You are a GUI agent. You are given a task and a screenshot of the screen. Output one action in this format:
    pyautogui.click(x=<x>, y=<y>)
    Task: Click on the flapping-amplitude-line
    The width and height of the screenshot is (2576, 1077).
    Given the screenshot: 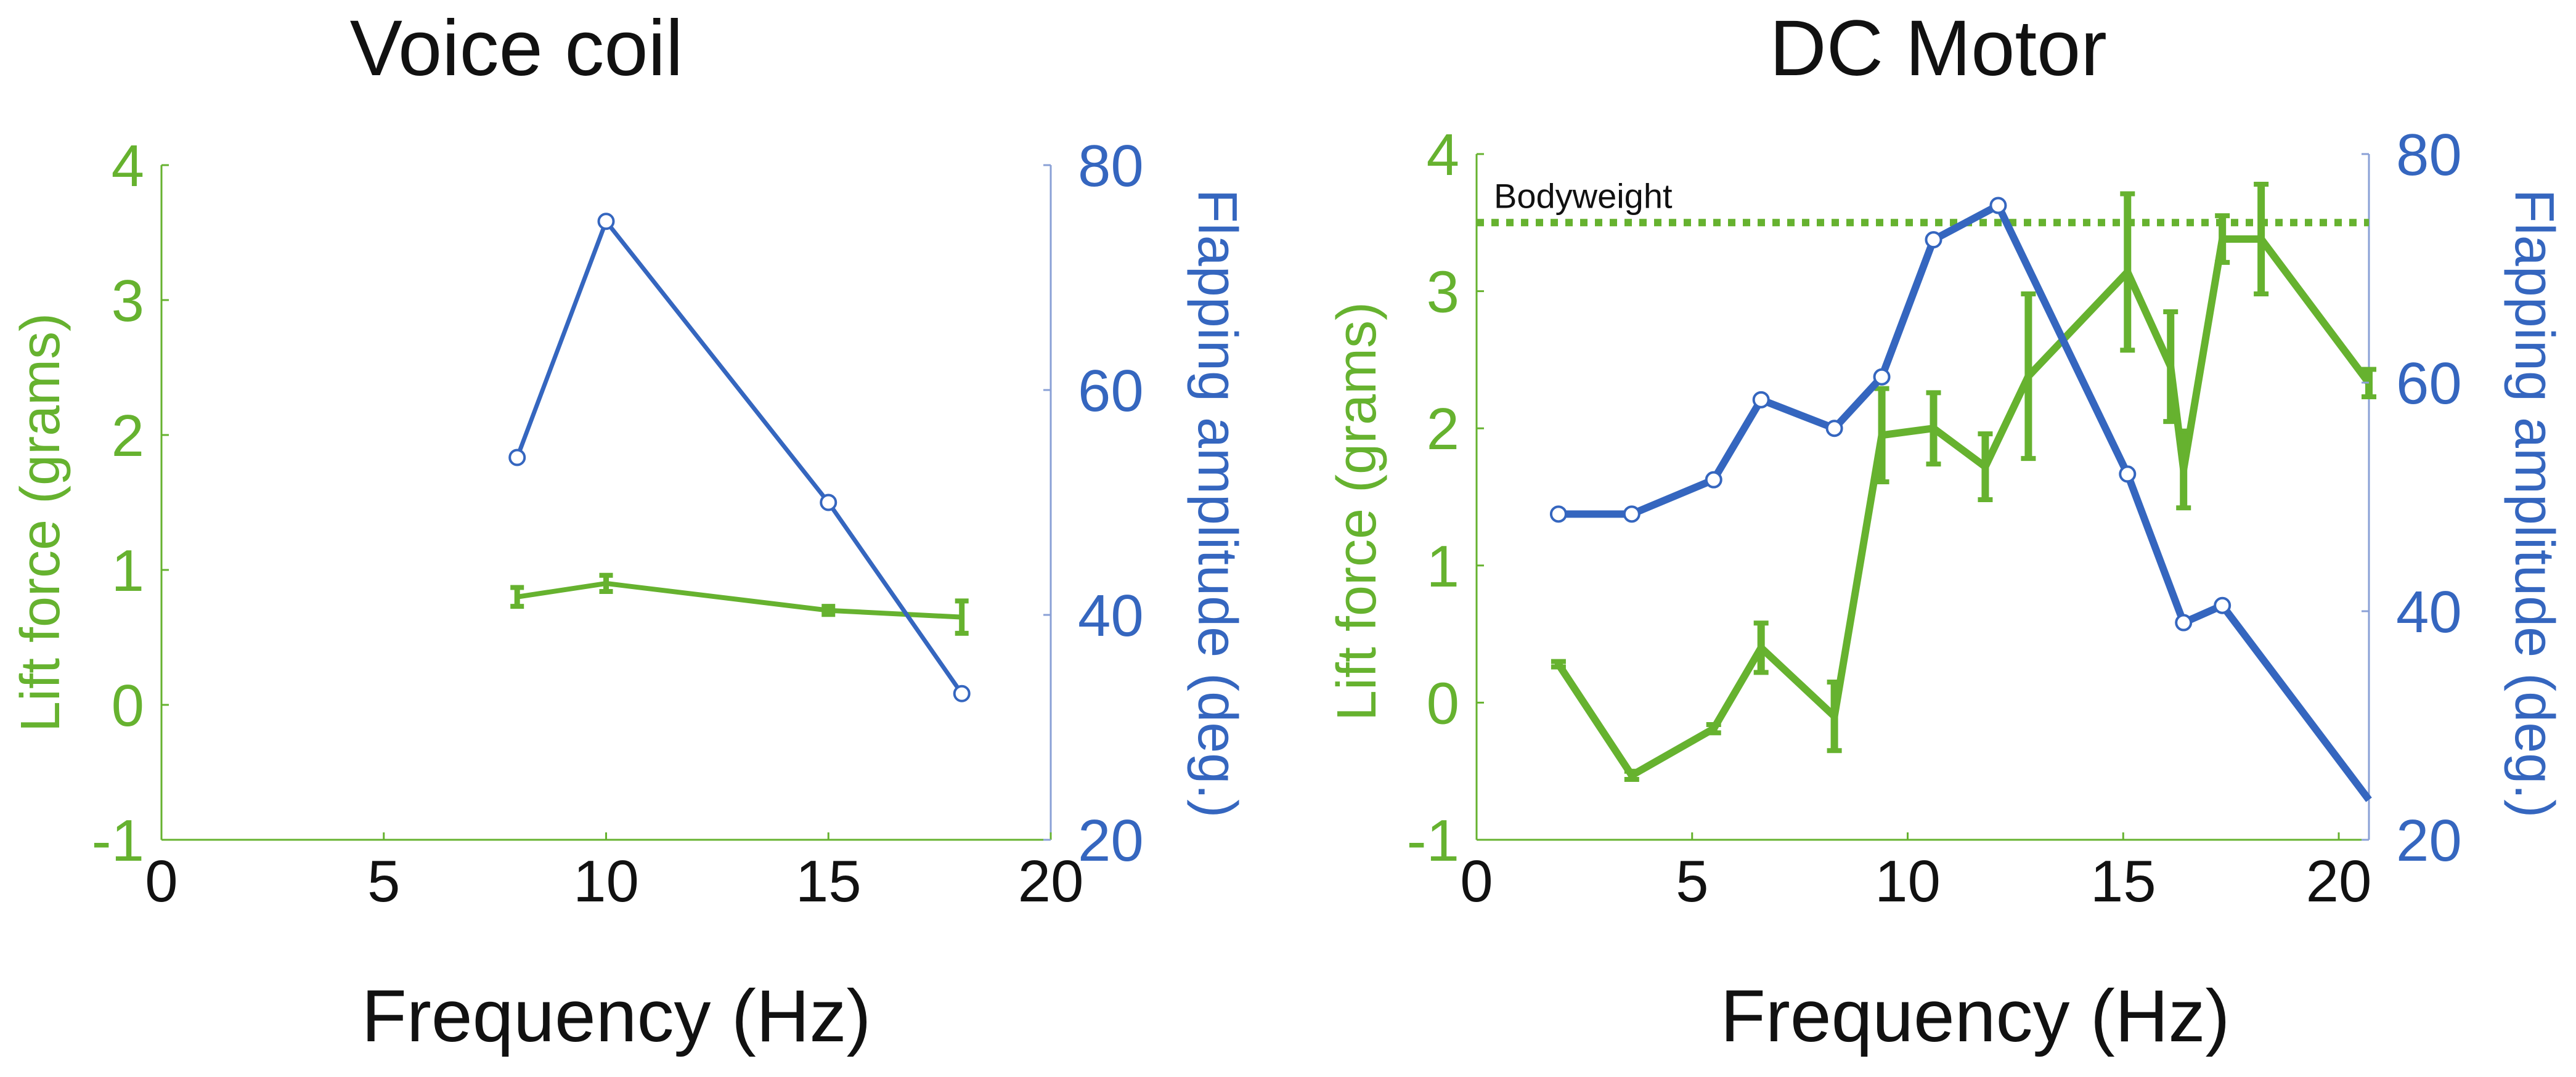 What is the action you would take?
    pyautogui.click(x=739, y=457)
    